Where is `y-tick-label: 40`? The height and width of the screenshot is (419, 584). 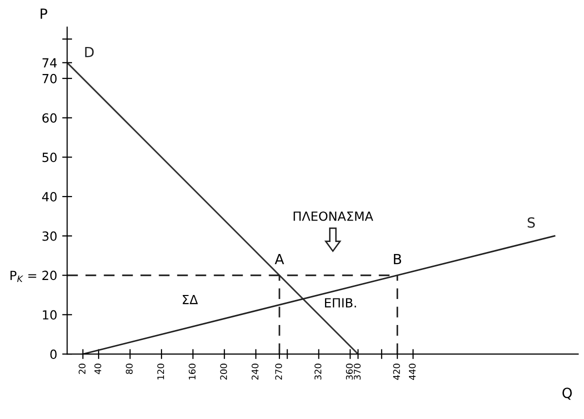
y-tick-label: 40 is located at coordinates (49, 197).